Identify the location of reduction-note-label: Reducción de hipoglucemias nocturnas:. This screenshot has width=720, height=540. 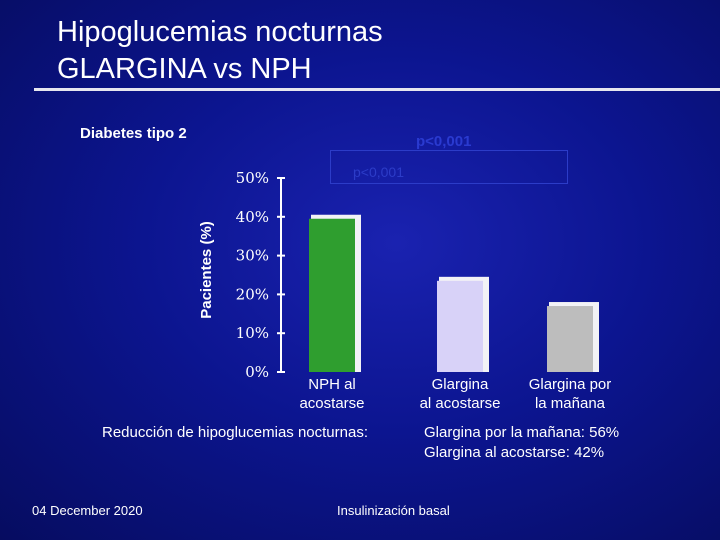
(235, 432).